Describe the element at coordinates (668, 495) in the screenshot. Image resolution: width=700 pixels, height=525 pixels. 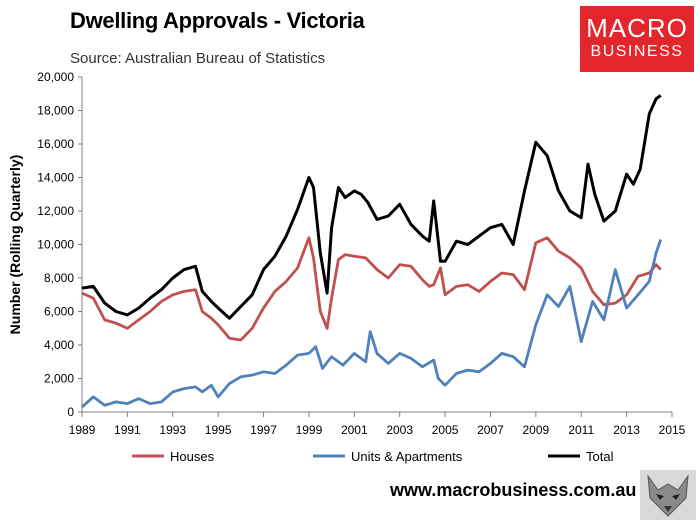
I see `wolf-logo-icon` at that location.